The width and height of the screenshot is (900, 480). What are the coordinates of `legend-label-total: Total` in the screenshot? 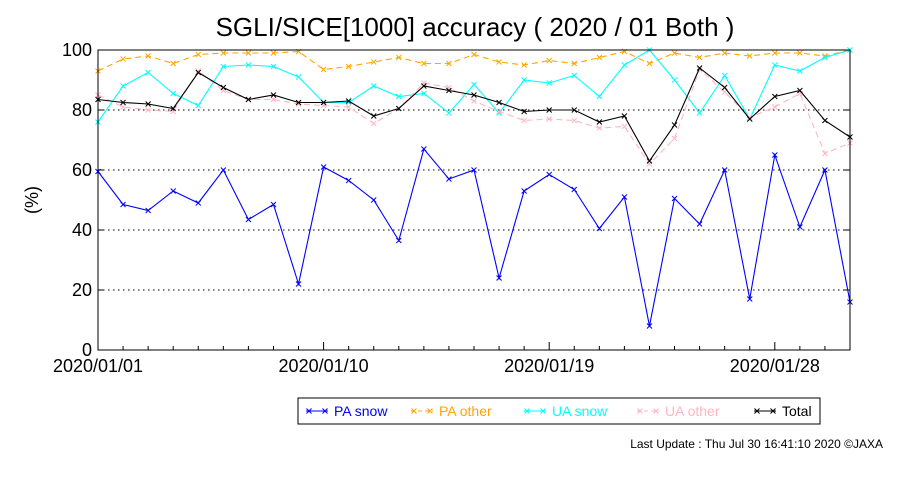 It's located at (797, 411).